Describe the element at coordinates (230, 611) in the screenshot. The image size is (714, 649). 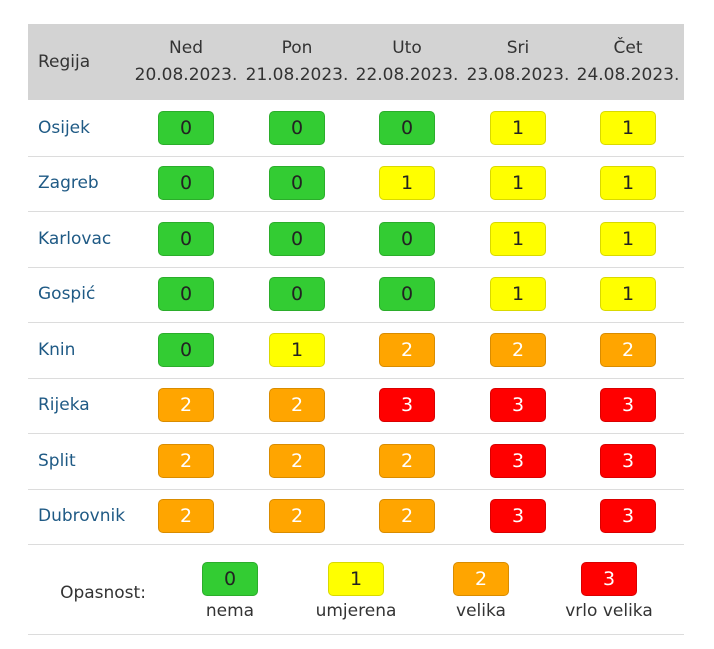
I see `legend-label: nema` at that location.